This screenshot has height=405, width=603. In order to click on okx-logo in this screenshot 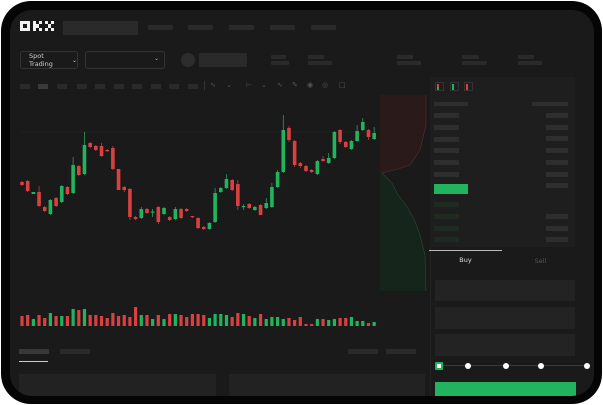, I will do `click(38, 26)`.